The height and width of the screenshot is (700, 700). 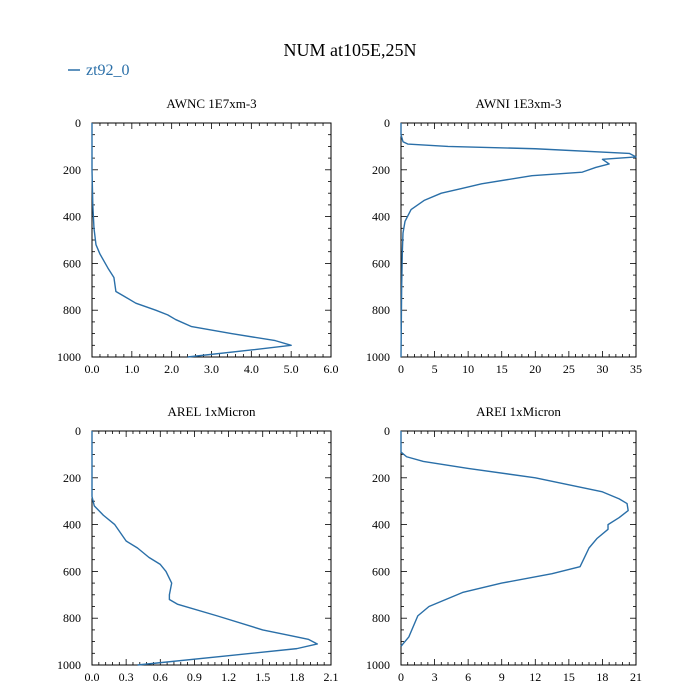 I want to click on legend-label: zt92_0, so click(x=108, y=70).